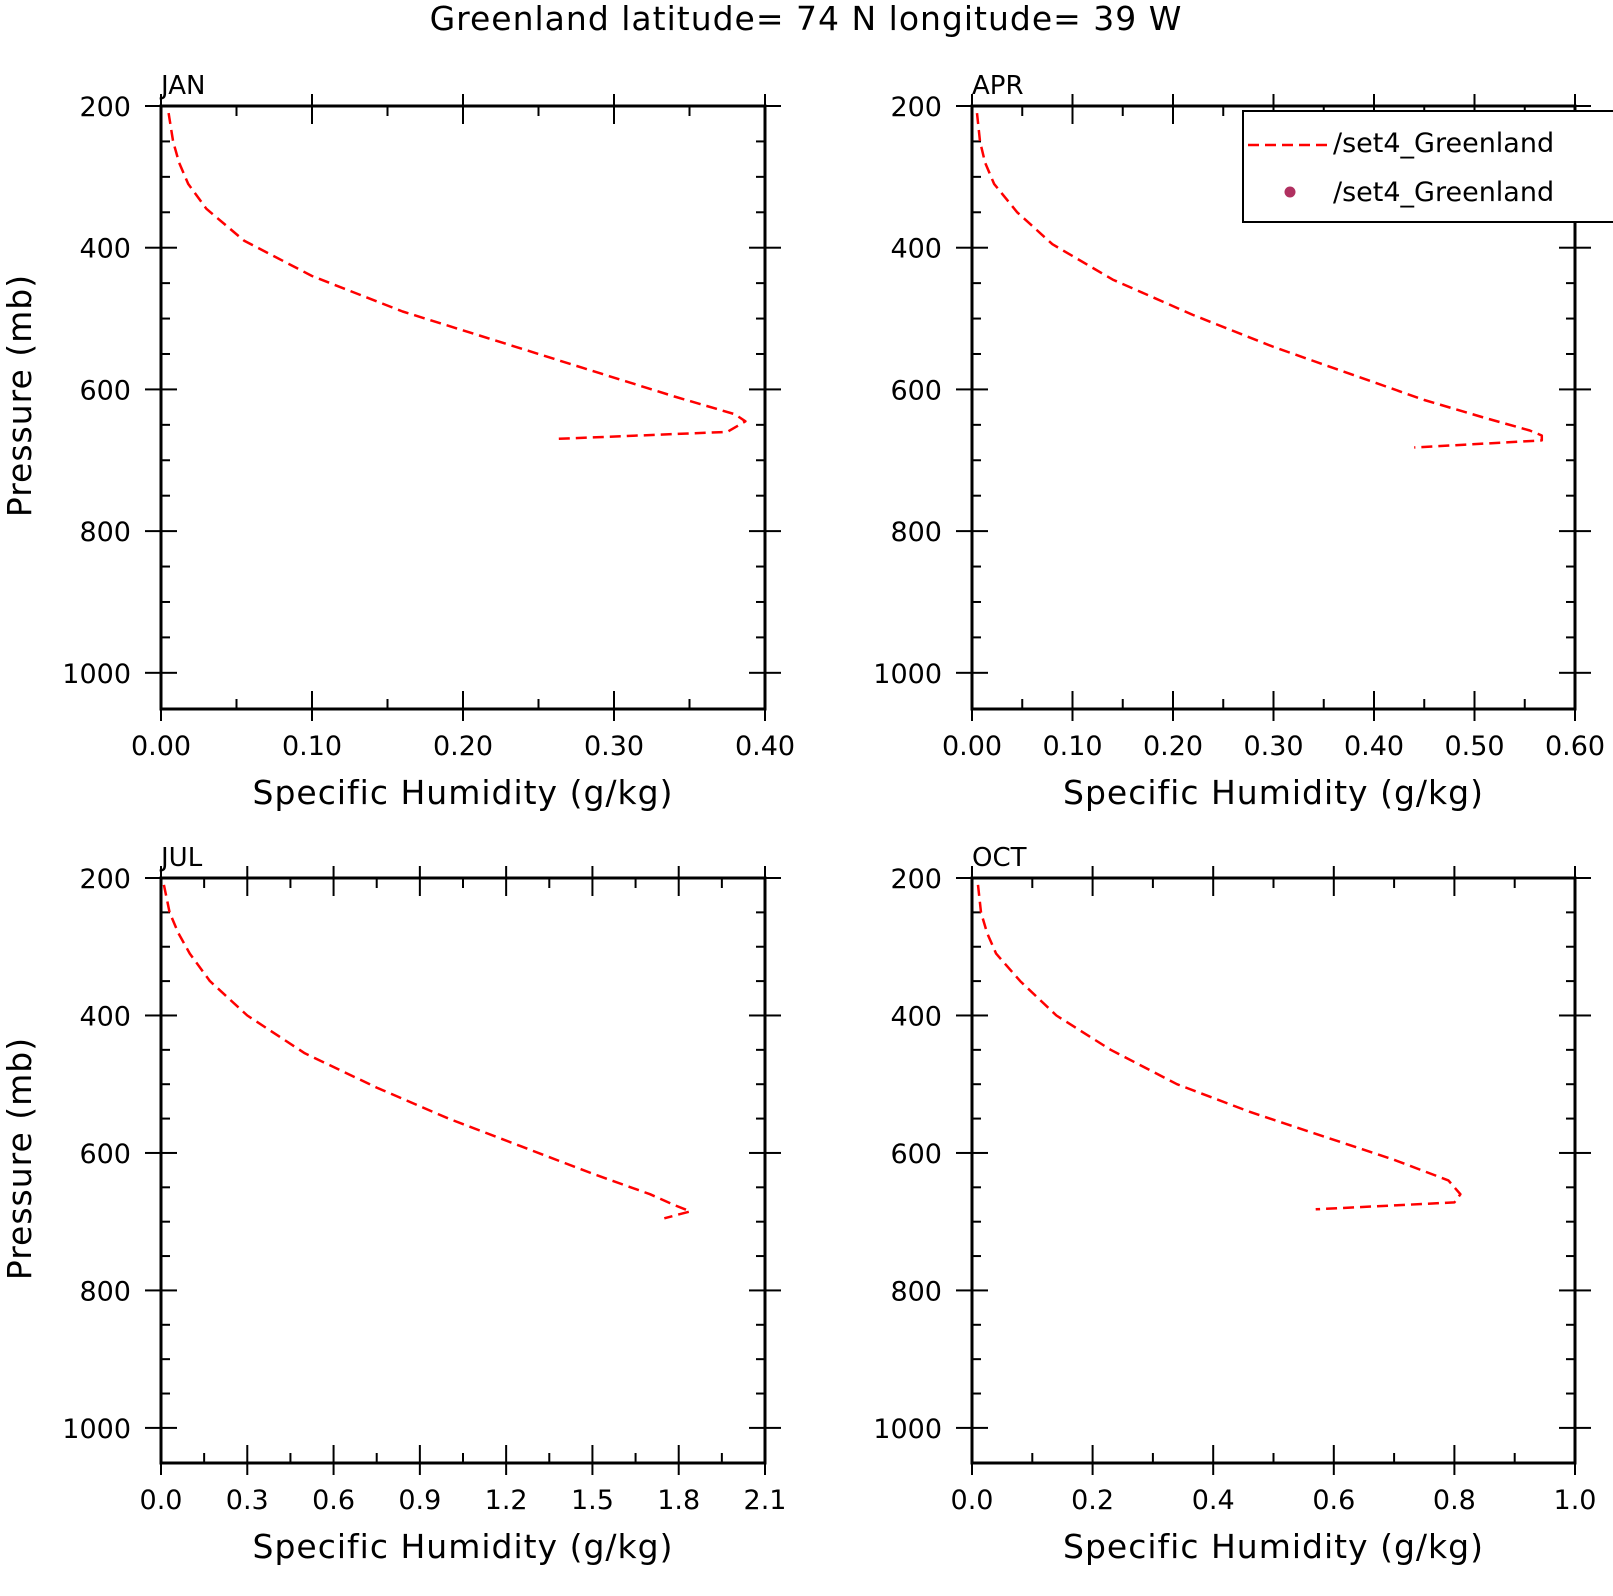 This screenshot has width=1613, height=1596. What do you see at coordinates (181, 858) in the screenshot?
I see `panel-label: JUL` at bounding box center [181, 858].